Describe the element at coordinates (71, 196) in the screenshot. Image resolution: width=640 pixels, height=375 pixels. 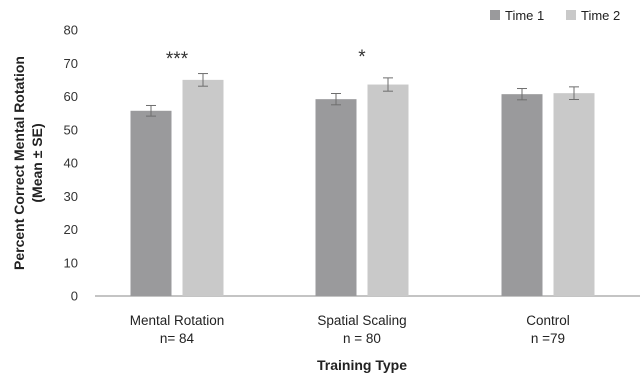
I see `y-tick-label: 30` at that location.